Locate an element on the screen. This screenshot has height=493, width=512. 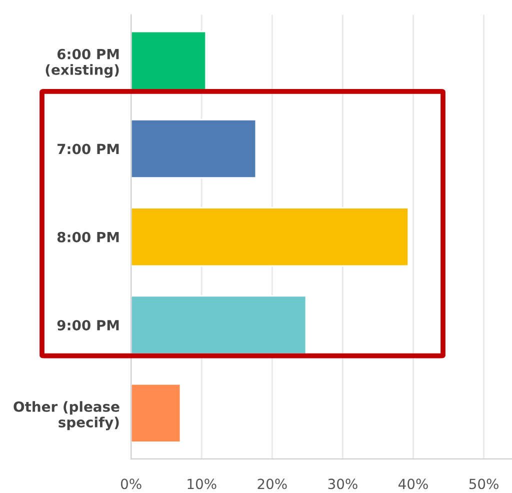
x-tick-label: 20% is located at coordinates (272, 484).